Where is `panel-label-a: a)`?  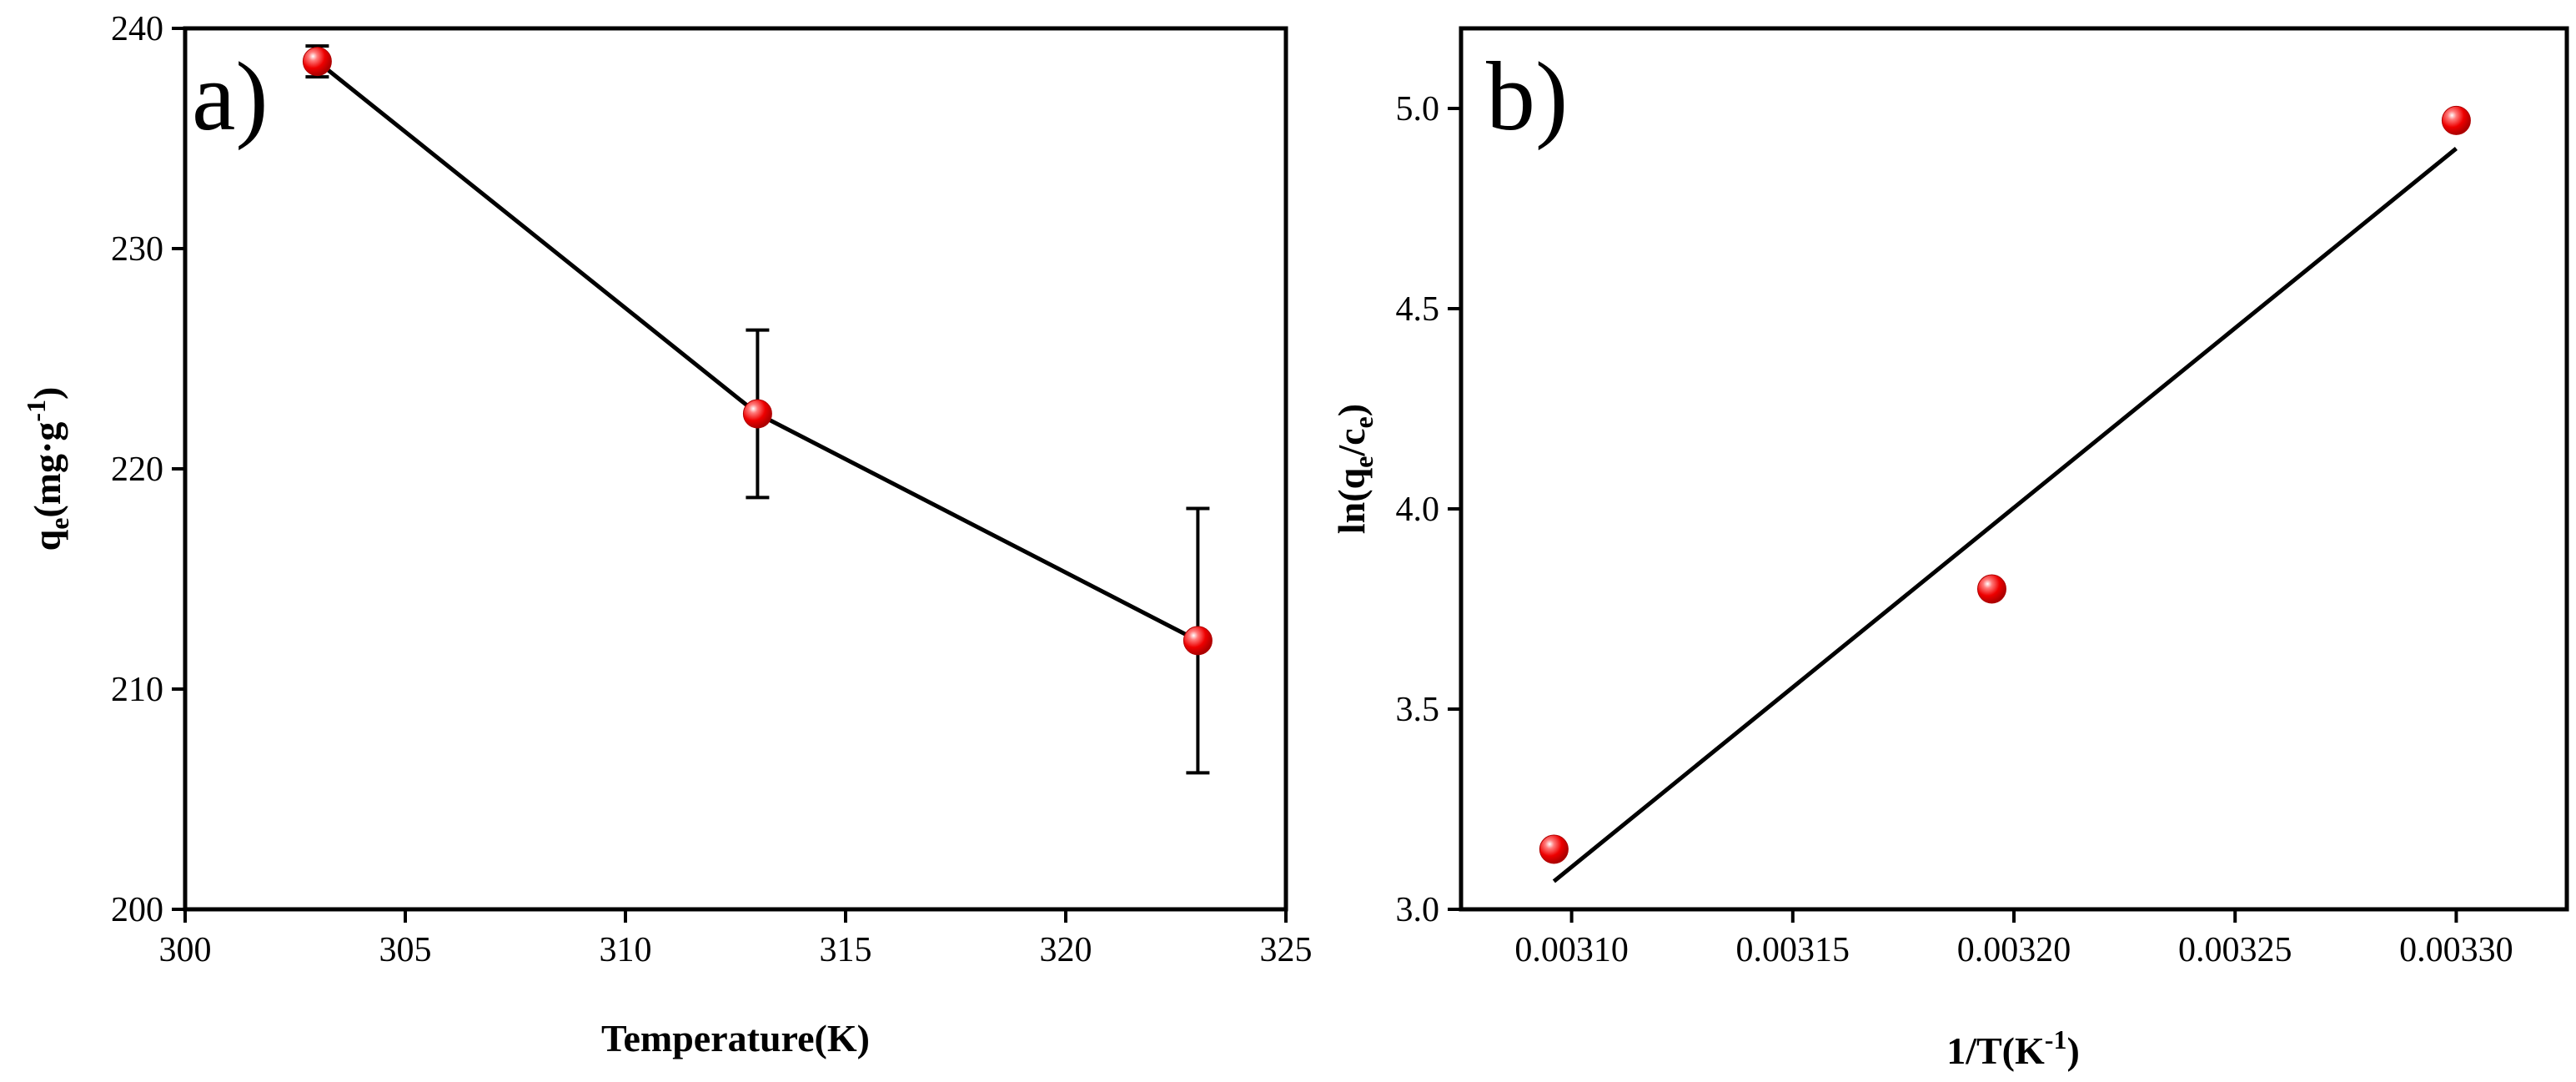 panel-label-a: a) is located at coordinates (230, 96).